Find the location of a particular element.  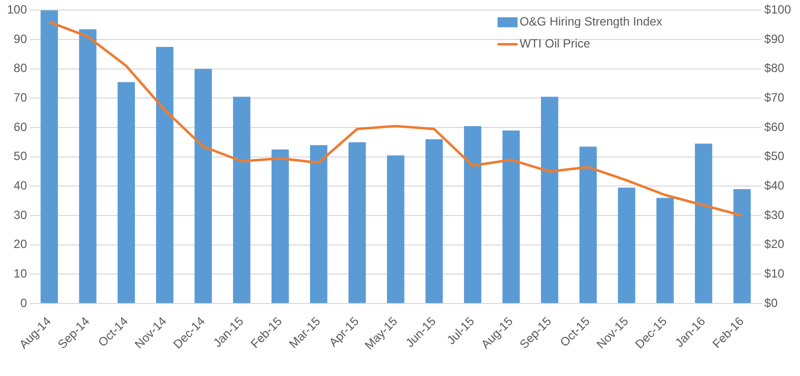

y2-tick-label: $60 is located at coordinates (774, 127).